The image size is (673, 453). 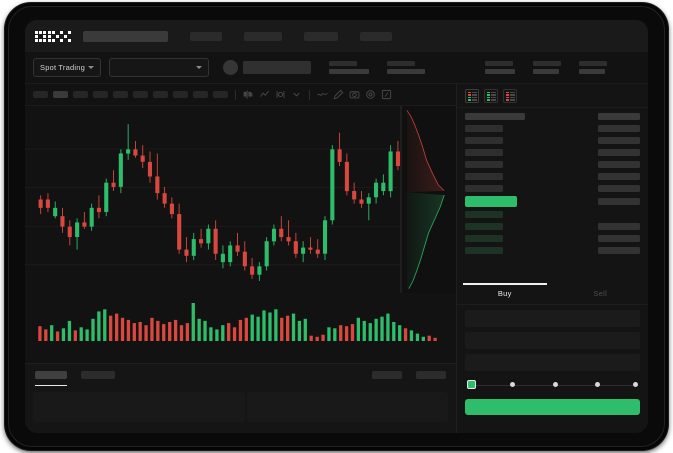 What do you see at coordinates (552, 407) in the screenshot?
I see `place-buy-order-button` at bounding box center [552, 407].